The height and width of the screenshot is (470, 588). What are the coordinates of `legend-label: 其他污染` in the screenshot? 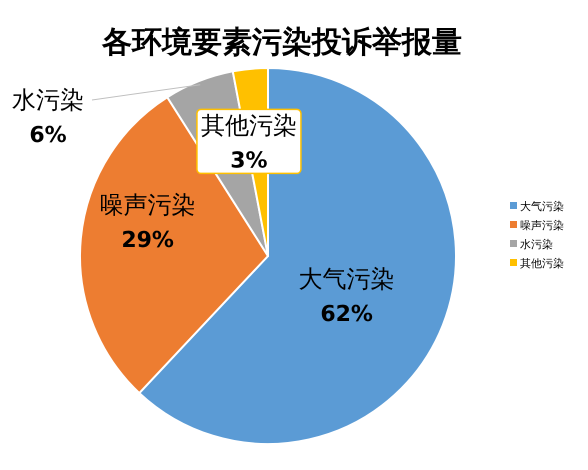 It's located at (542, 263).